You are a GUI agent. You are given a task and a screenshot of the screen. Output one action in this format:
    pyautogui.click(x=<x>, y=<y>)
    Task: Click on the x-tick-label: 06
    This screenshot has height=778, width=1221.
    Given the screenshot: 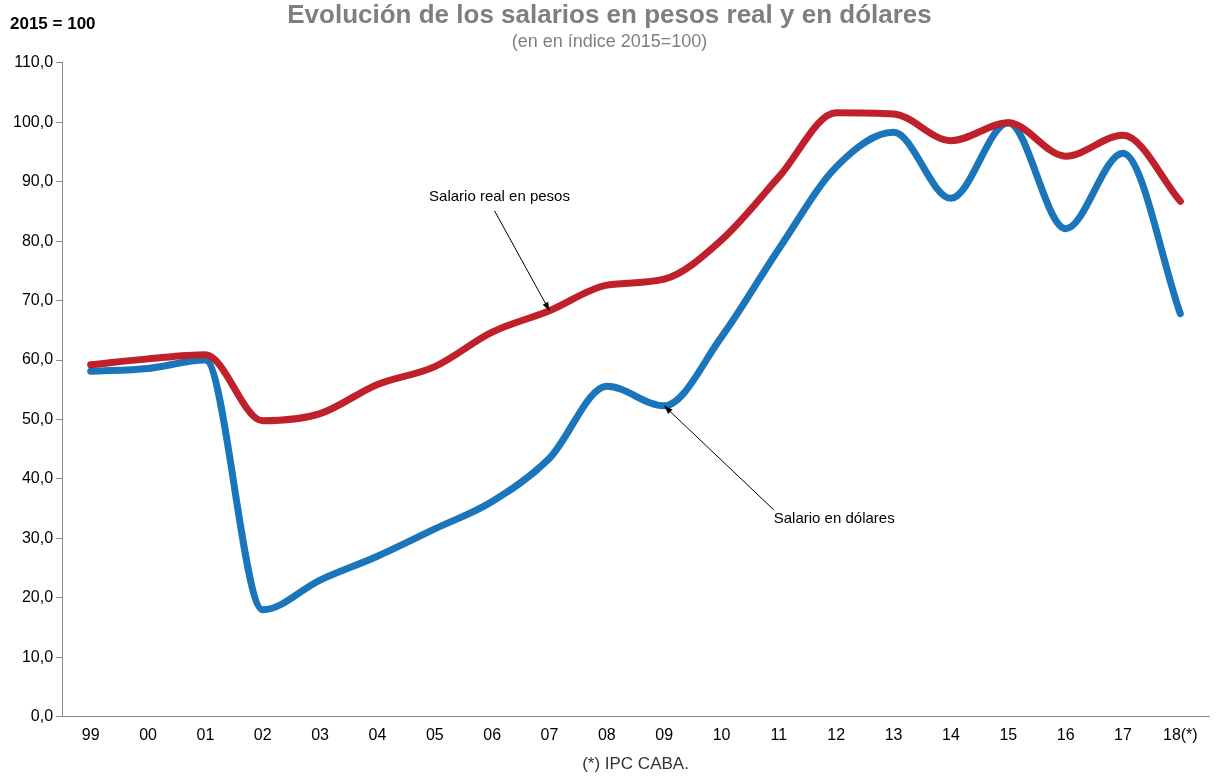 What is the action you would take?
    pyautogui.click(x=492, y=734)
    